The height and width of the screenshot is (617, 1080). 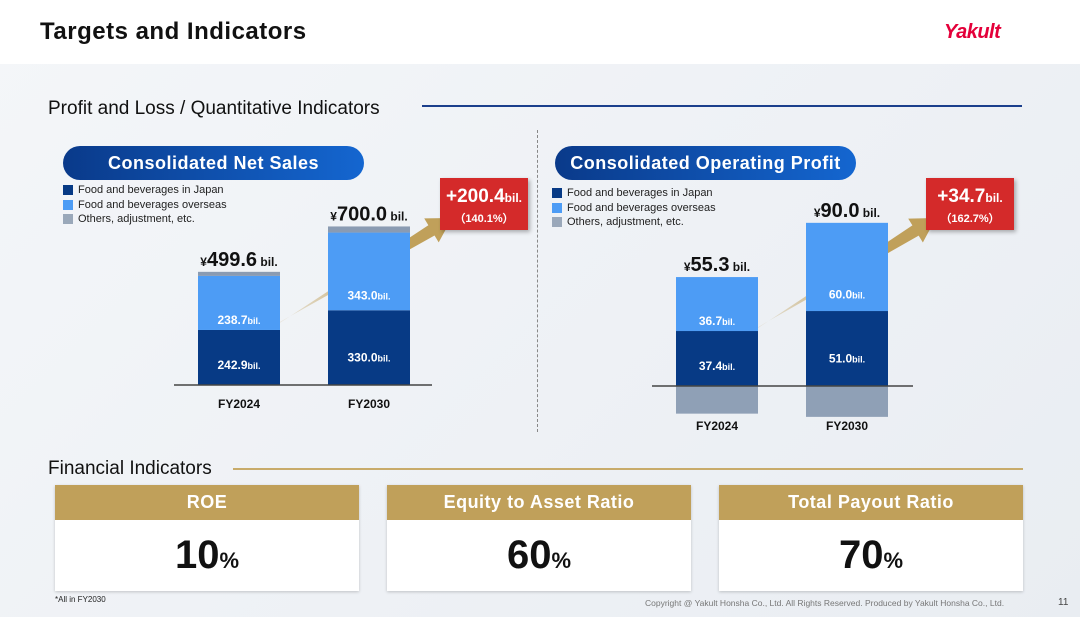 I want to click on indicator-card-payout: Total Payout Ratio 70%, so click(x=871, y=538).